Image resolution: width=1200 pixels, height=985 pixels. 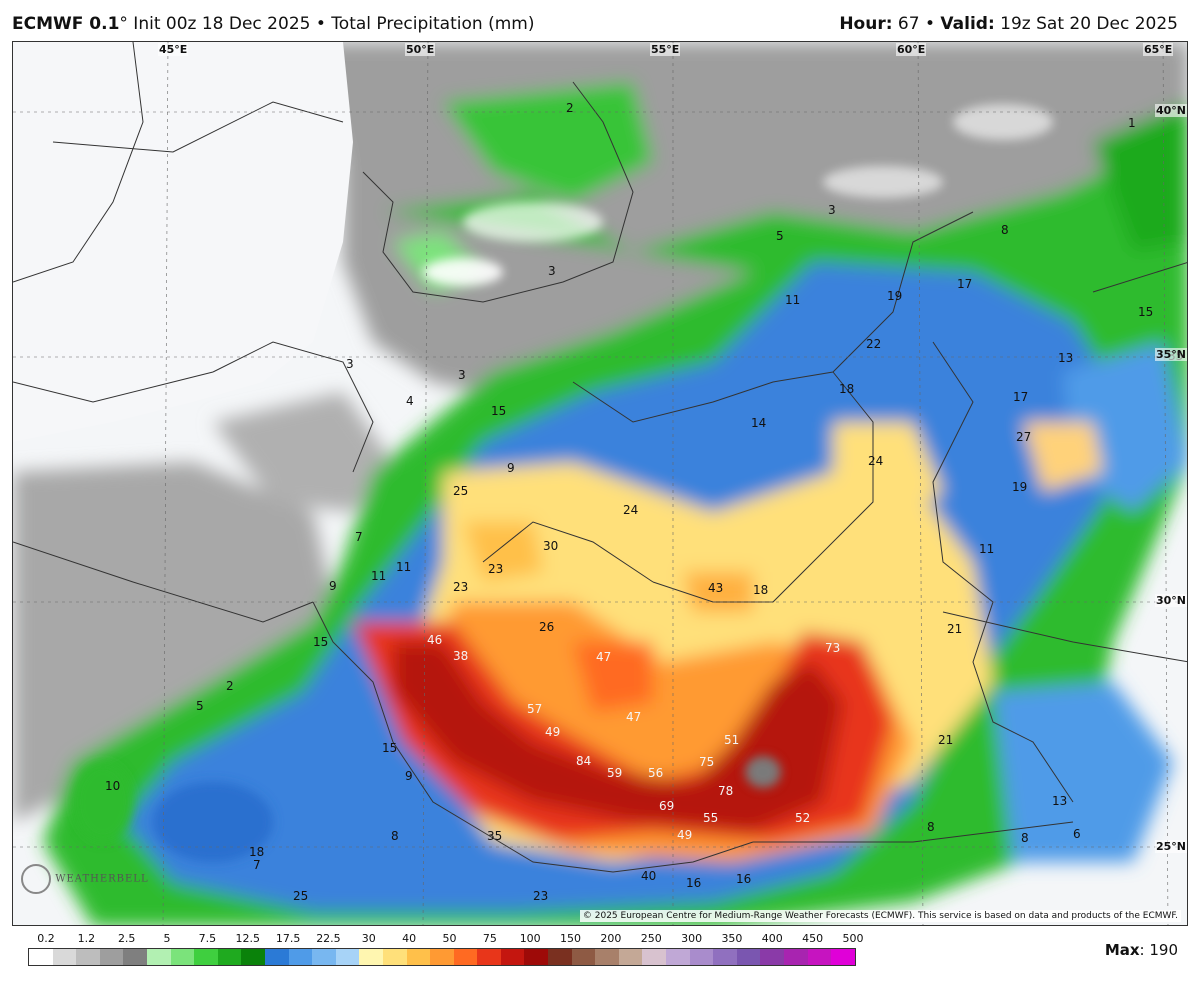 I want to click on legend-tick-label: 0.2, so click(x=46, y=938).